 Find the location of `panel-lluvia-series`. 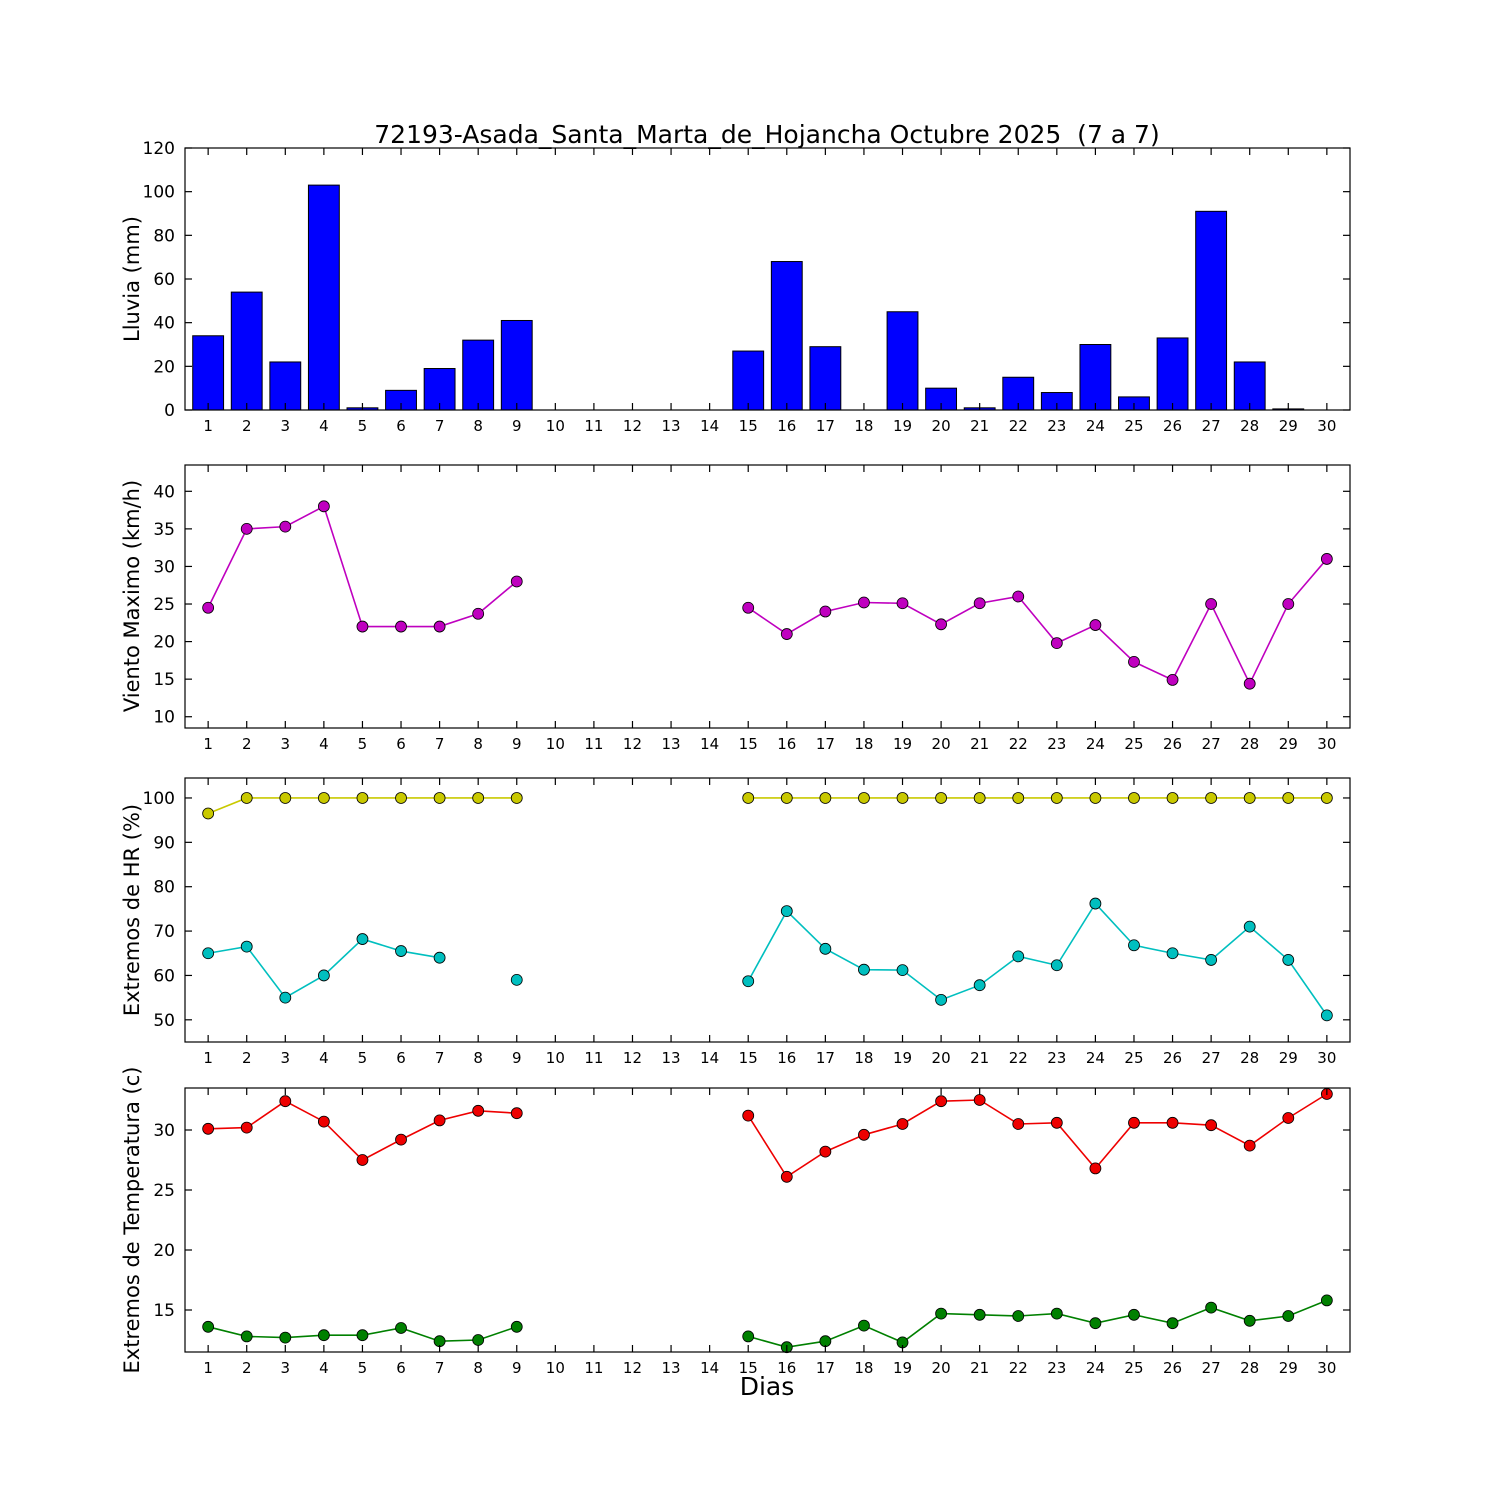

panel-lluvia-series is located at coordinates (748, 297).